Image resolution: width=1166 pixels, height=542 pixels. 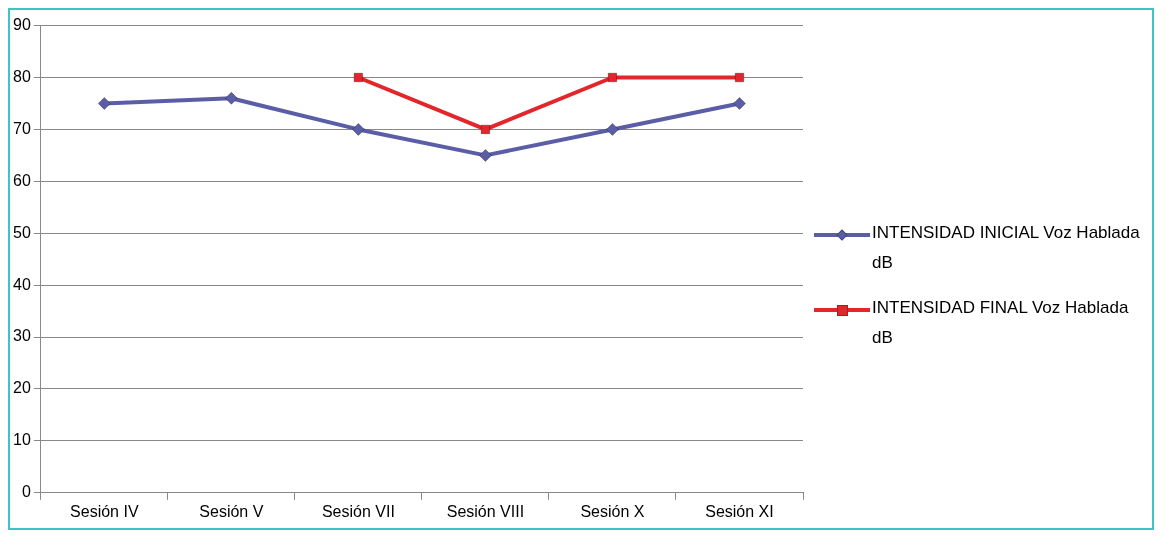 What do you see at coordinates (22, 284) in the screenshot?
I see `y-tick-label: 40` at bounding box center [22, 284].